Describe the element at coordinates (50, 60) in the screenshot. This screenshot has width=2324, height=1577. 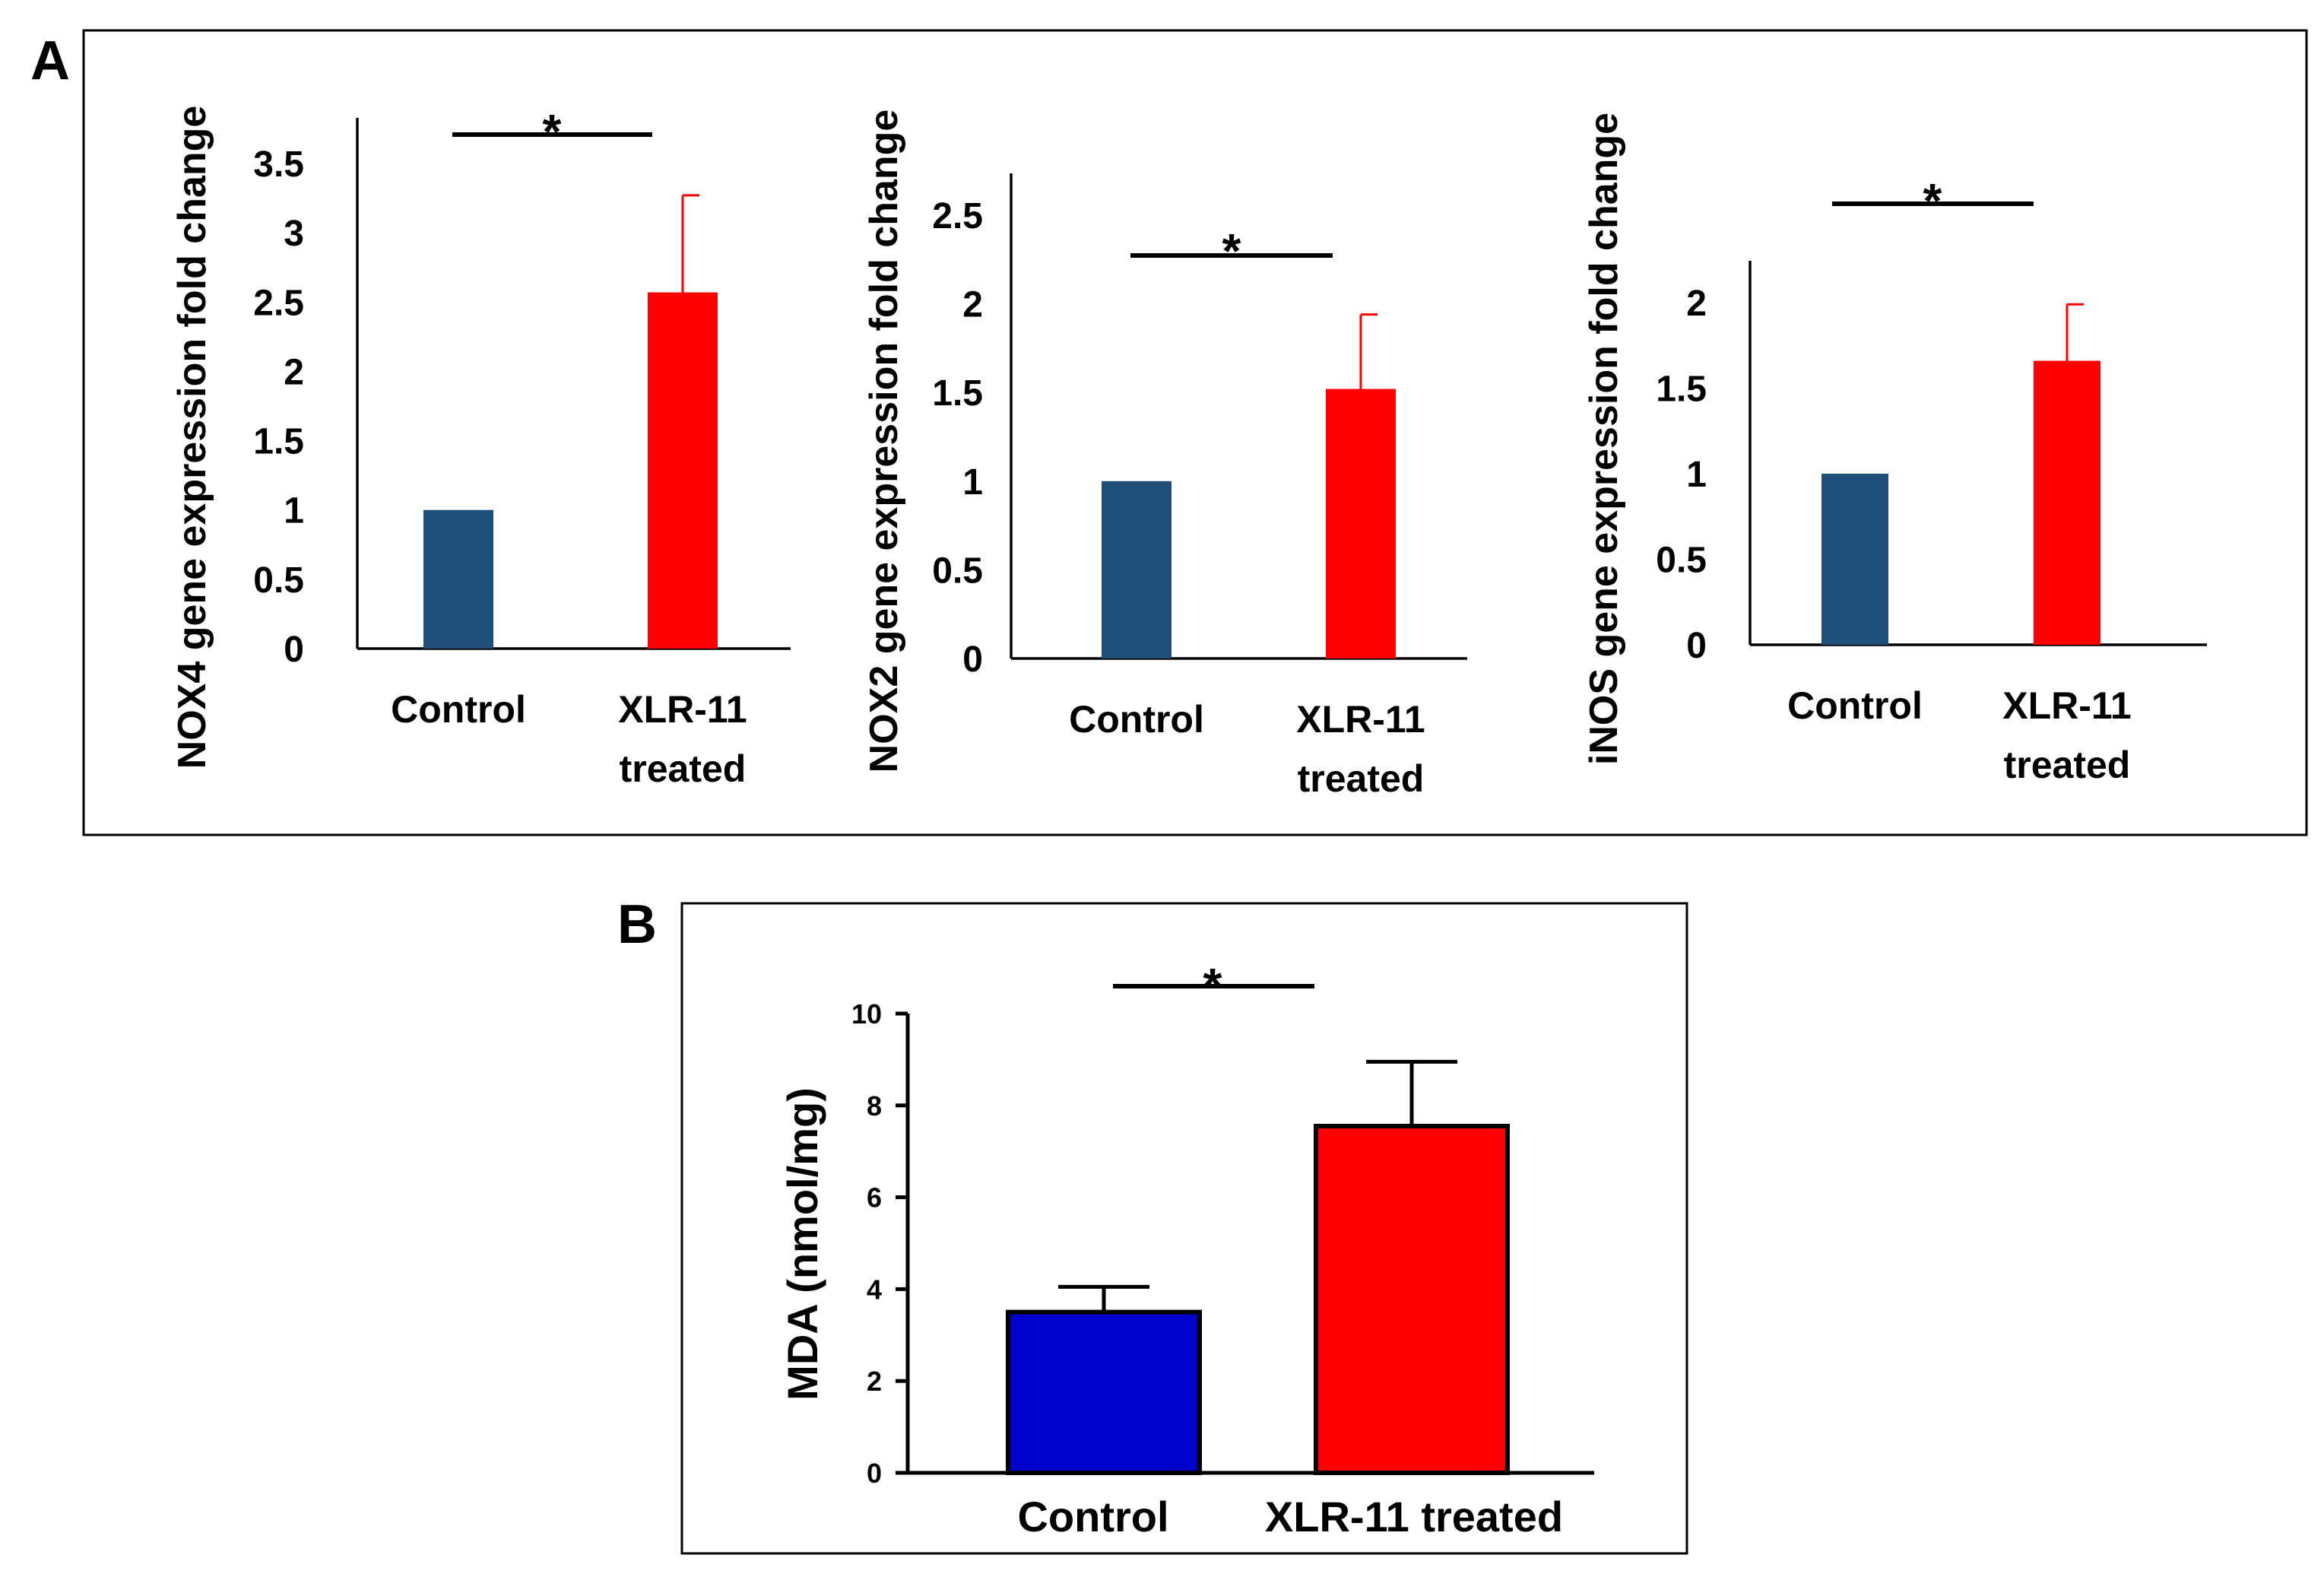
I see `panel-a-letter: A` at that location.